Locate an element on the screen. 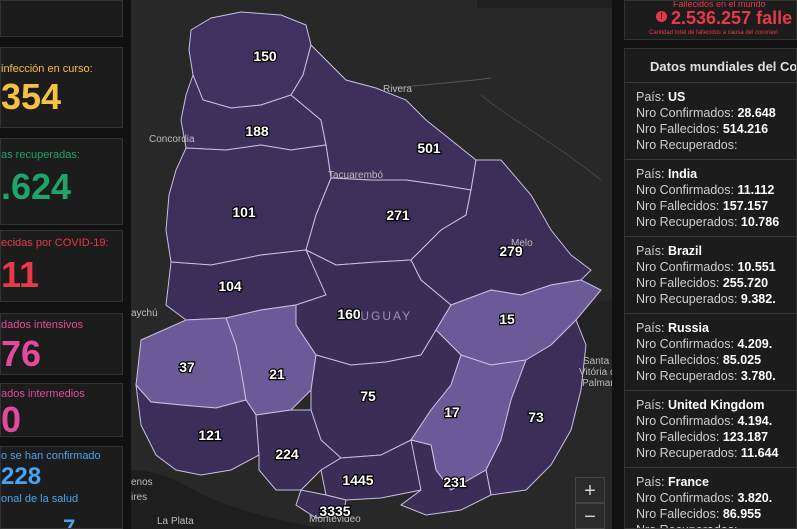 The width and height of the screenshot is (797, 529). country-deceased-value: 157.157 is located at coordinates (745, 206).